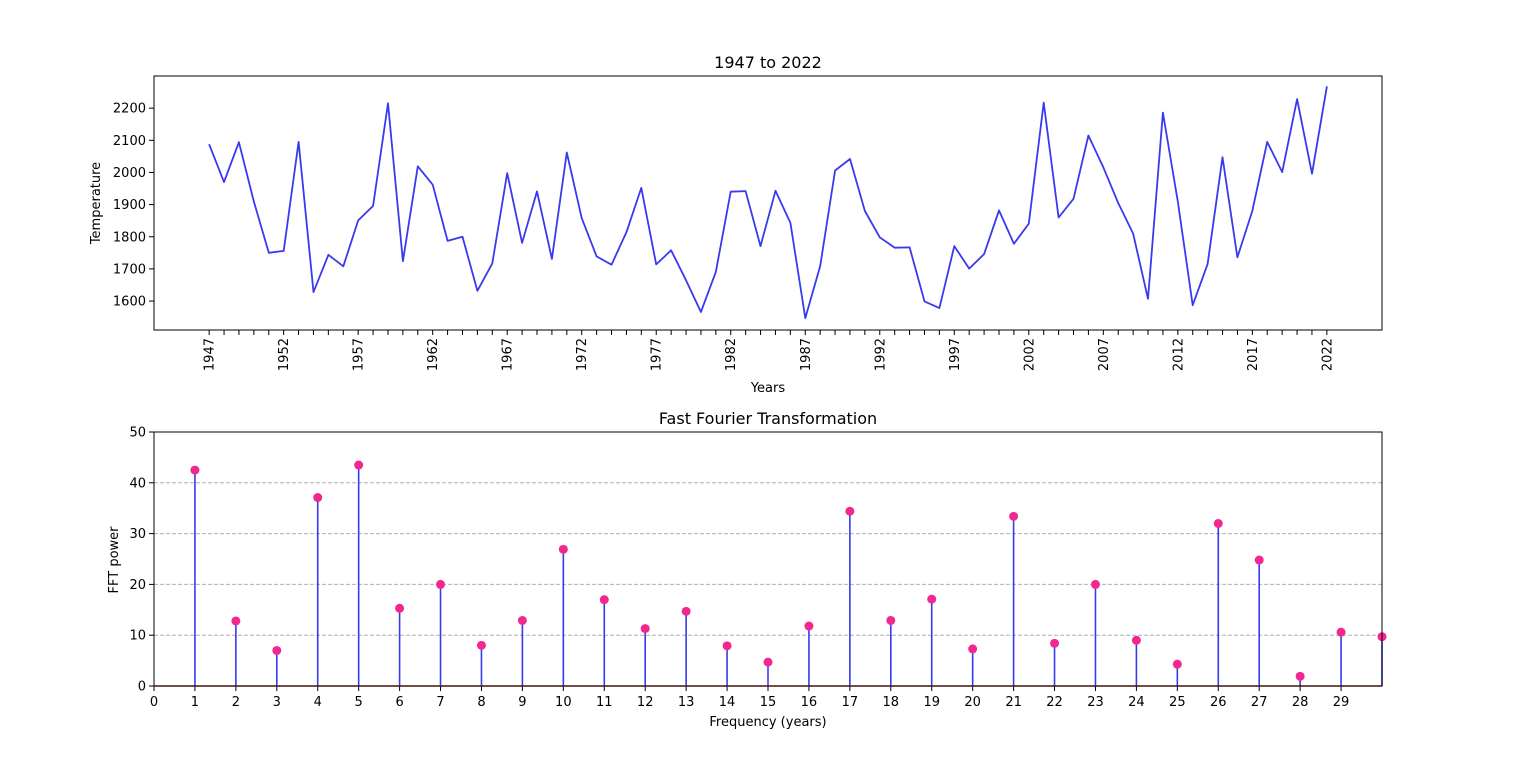 Image resolution: width=1536 pixels, height=766 pixels. Describe the element at coordinates (96, 203) in the screenshot. I see `top-y-axis-label: Temperature` at that location.